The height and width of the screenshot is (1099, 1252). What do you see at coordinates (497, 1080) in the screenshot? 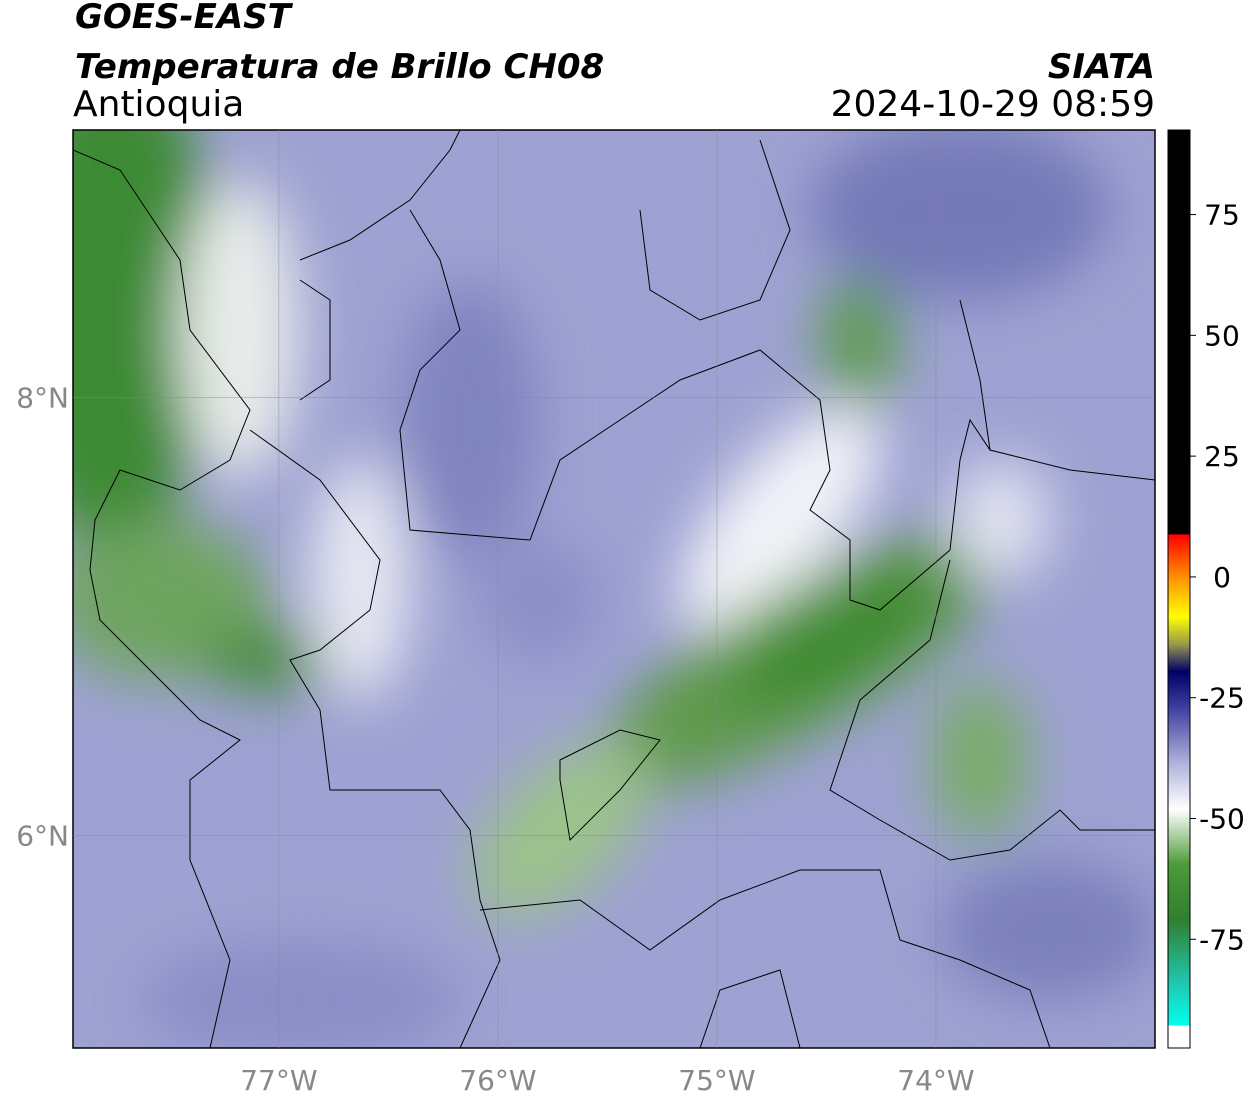
I see `x-tick-label: 76°W` at bounding box center [497, 1080].